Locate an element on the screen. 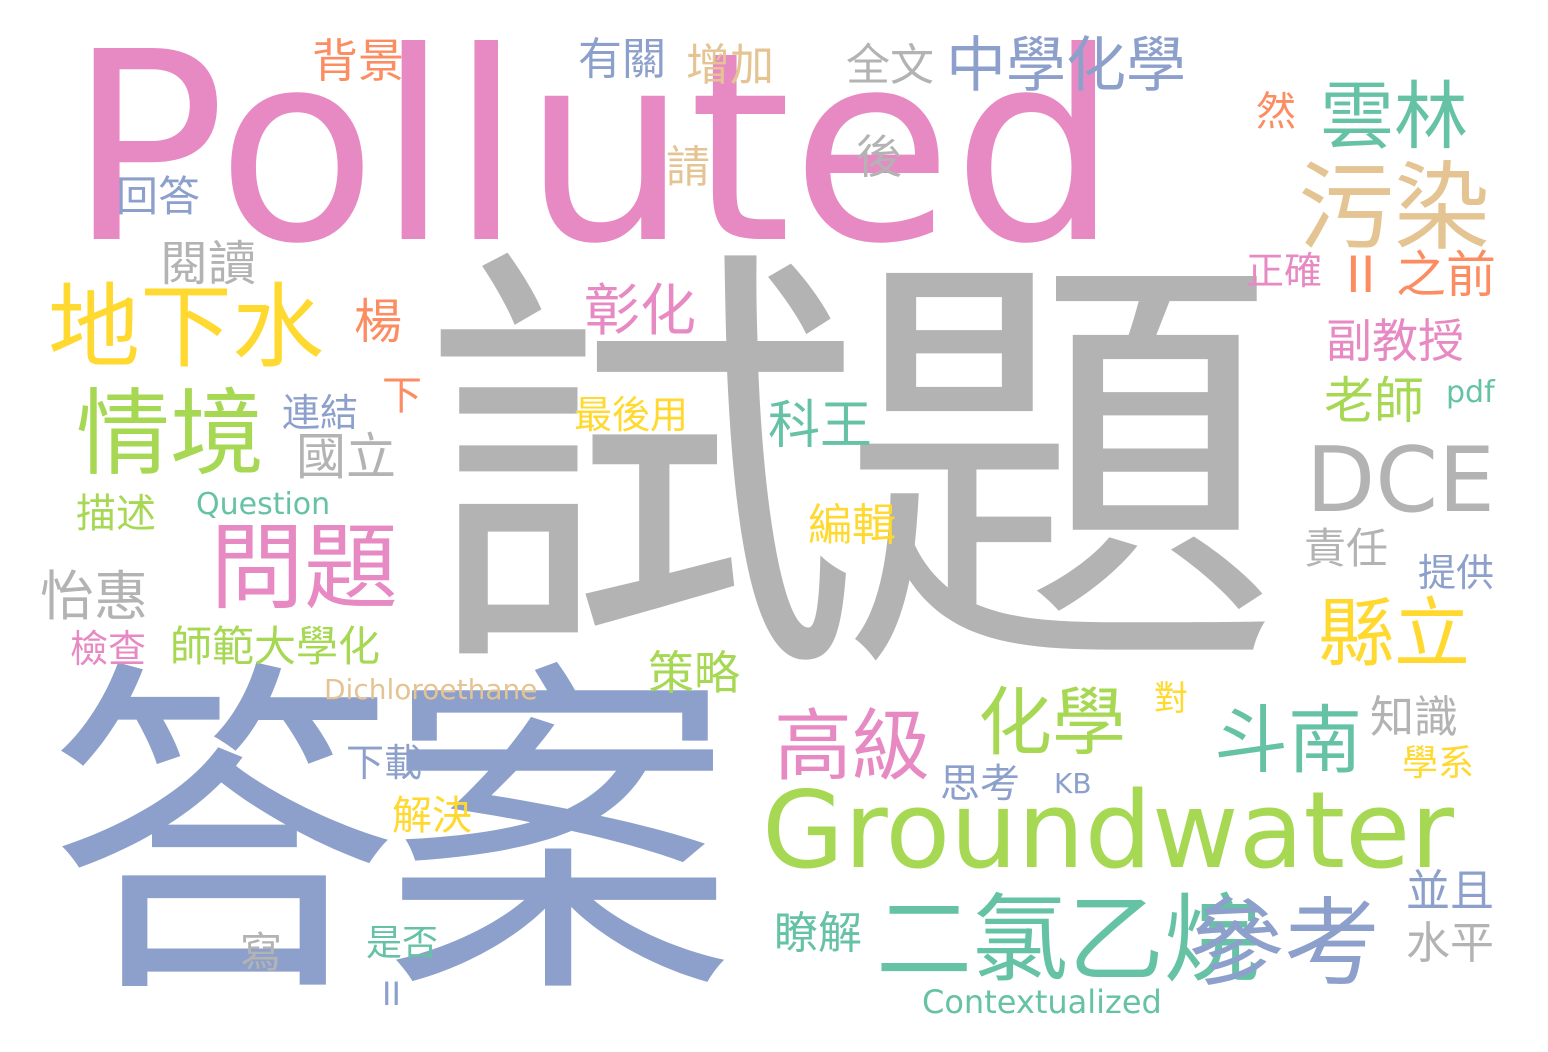  word-qing: 請 is located at coordinates (688, 167).